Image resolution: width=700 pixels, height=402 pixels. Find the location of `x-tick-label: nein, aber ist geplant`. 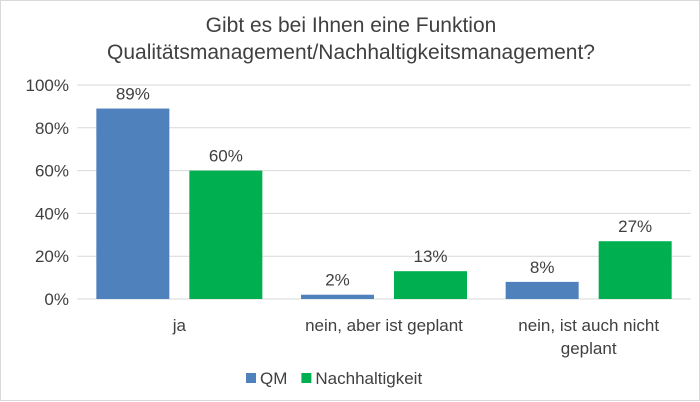

x-tick-label: nein, aber ist geplant is located at coordinates (384, 325).